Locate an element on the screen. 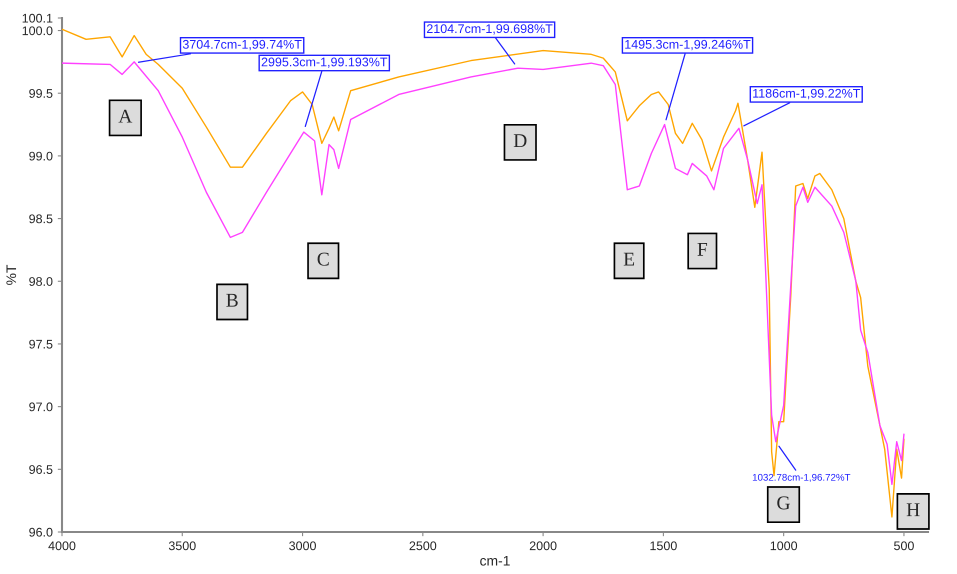  annotation: C is located at coordinates (323, 259).